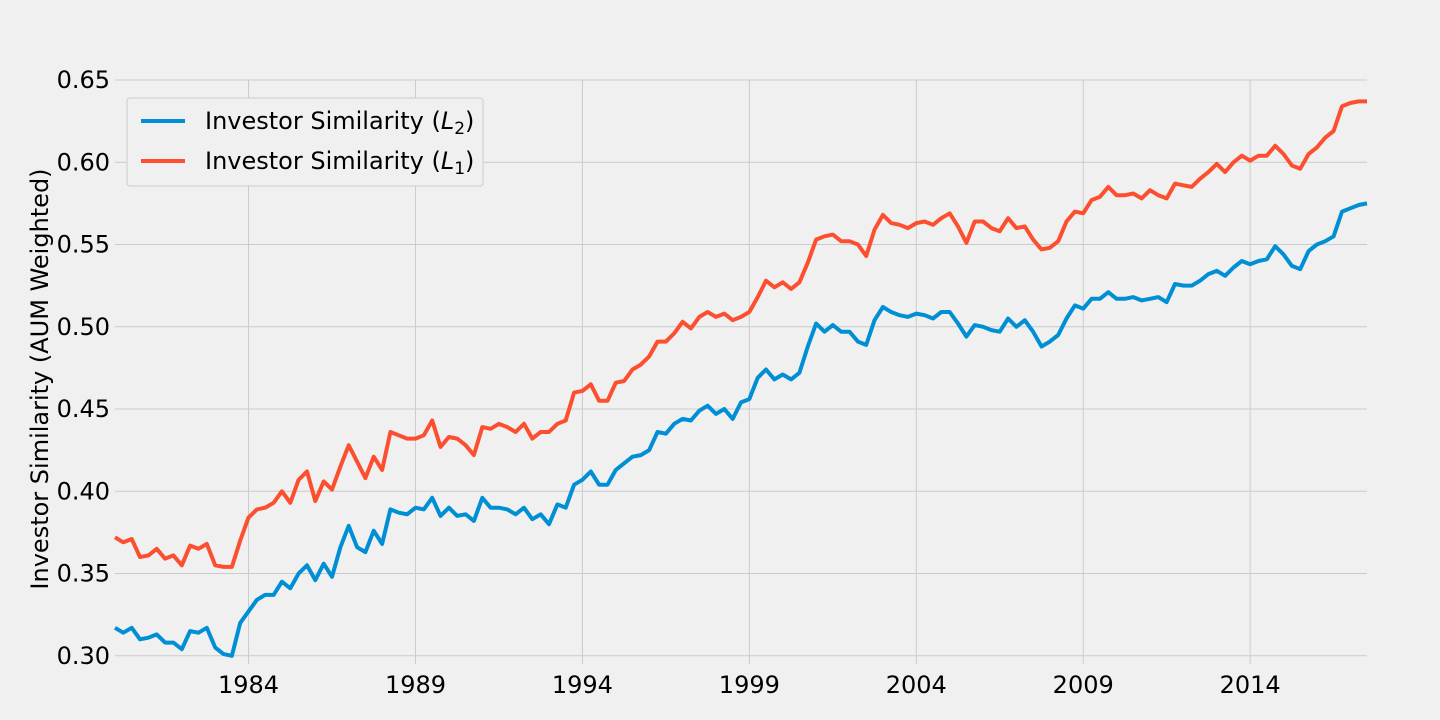 This screenshot has width=1440, height=720. Describe the element at coordinates (83, 80) in the screenshot. I see `y-tick-label: 0.65` at that location.